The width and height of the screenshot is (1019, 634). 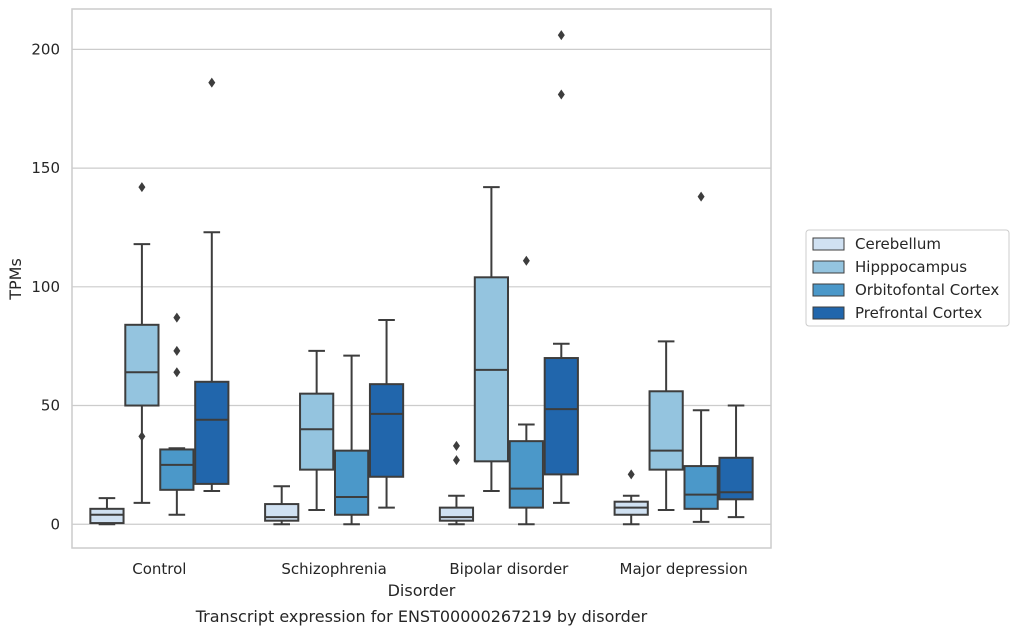 I want to click on legend-label: Prefrontal Cortex, so click(x=918, y=313).